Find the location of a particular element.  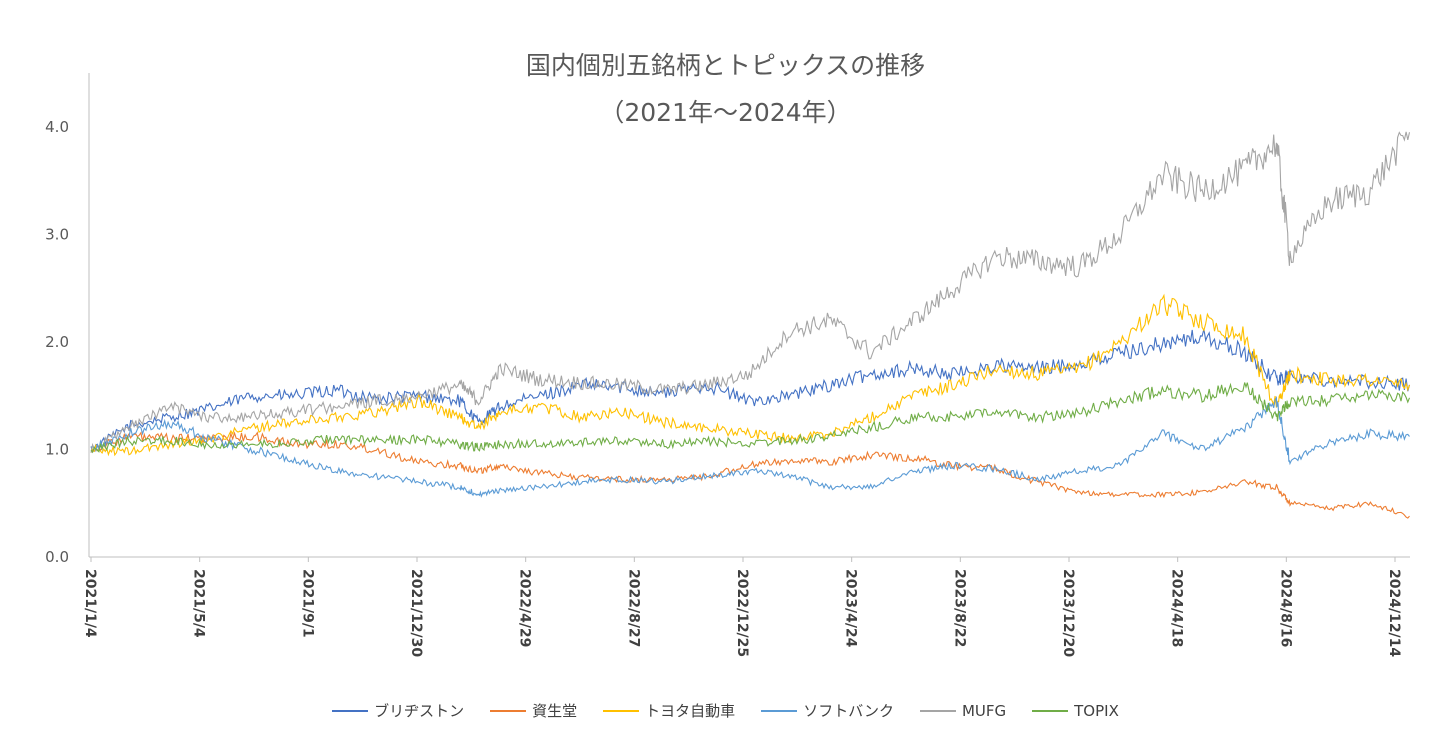

x-tick-label: 2024/8/16 is located at coordinates (1285, 608).